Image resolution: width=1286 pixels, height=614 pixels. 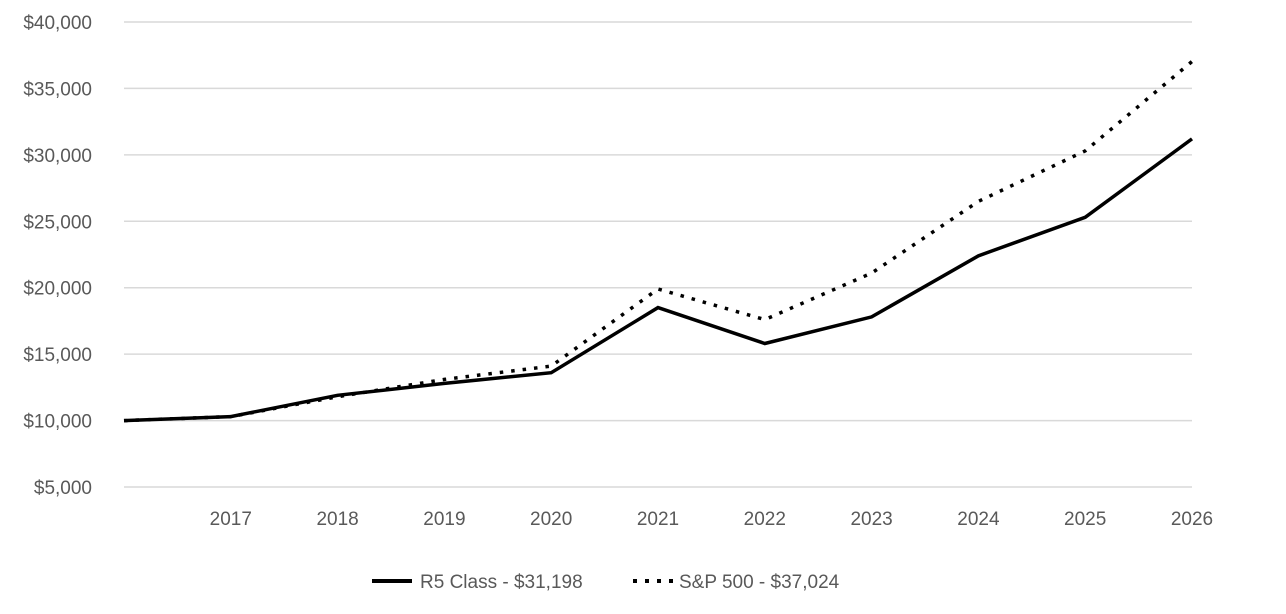 I want to click on y-tick-label: $25,000, so click(x=57, y=222).